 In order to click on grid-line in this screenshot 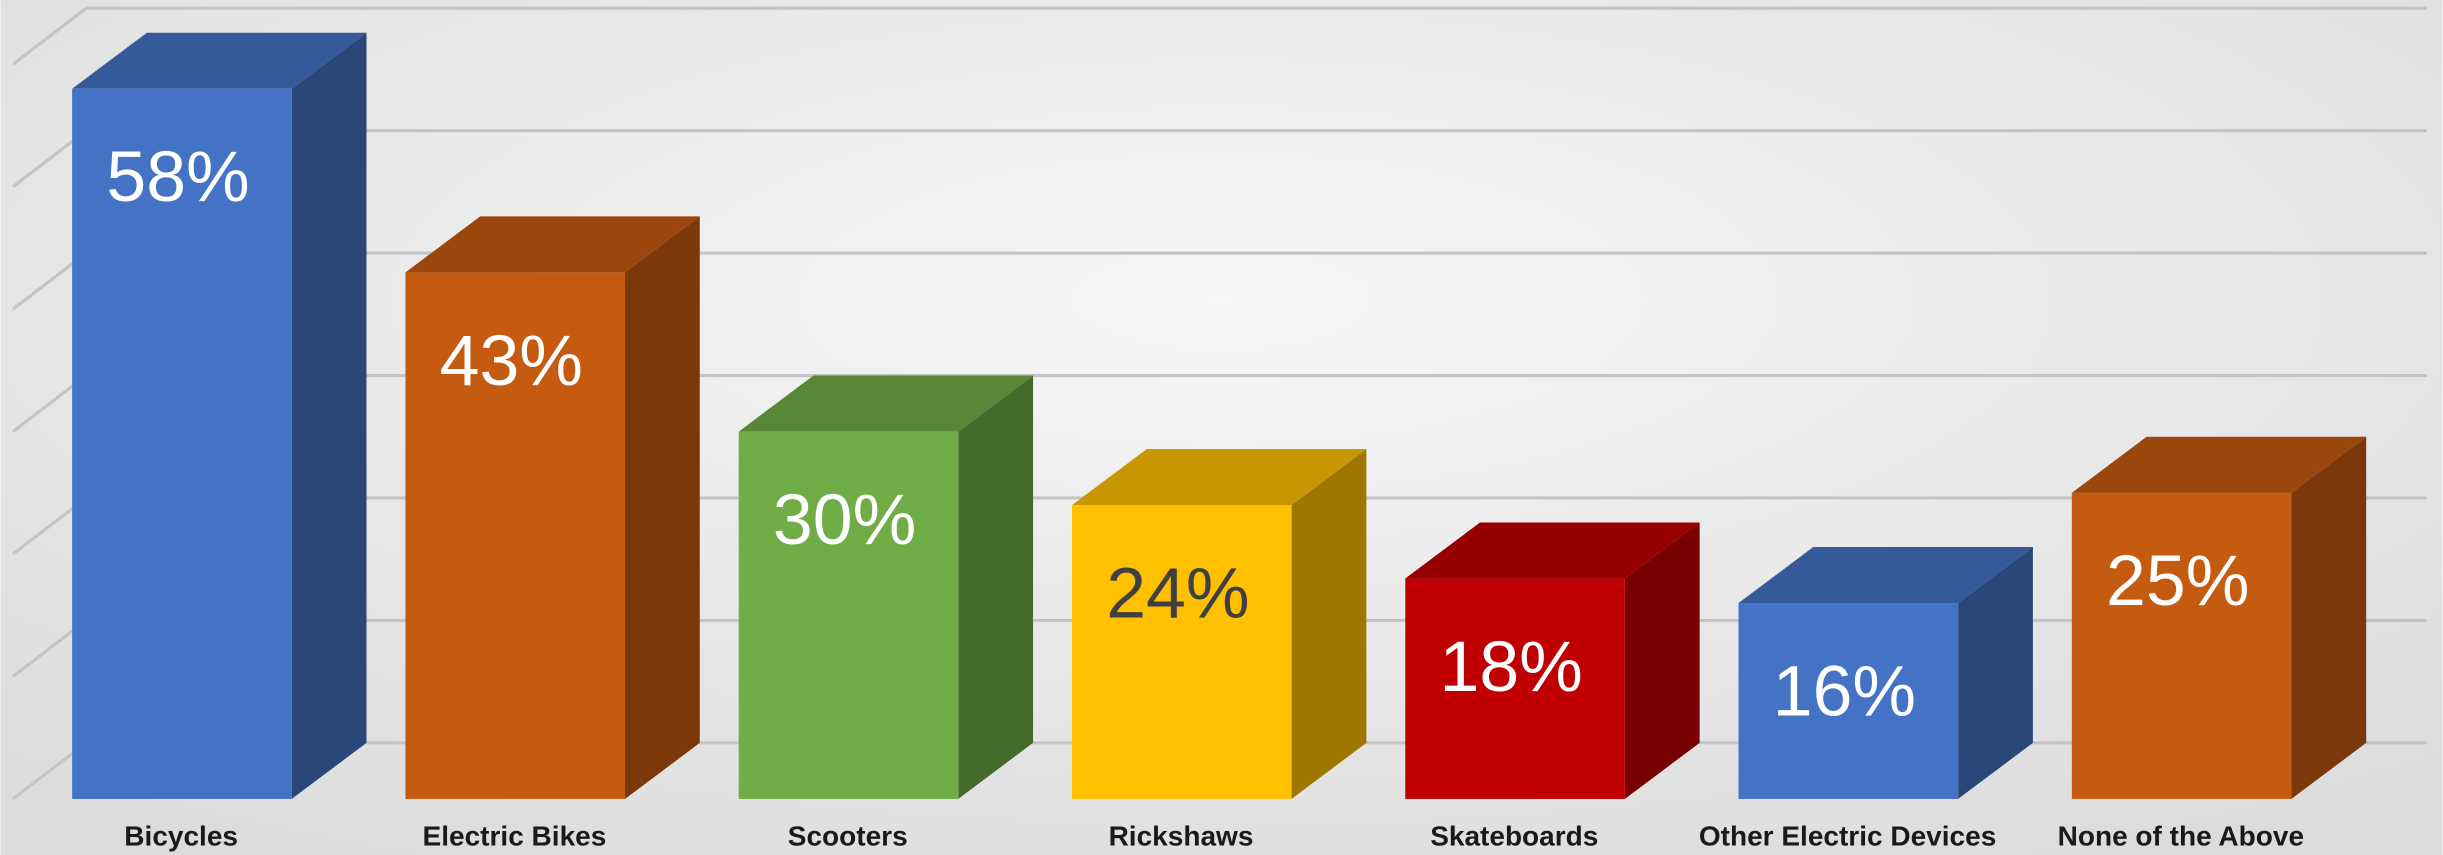, I will do `click(50, 36)`.